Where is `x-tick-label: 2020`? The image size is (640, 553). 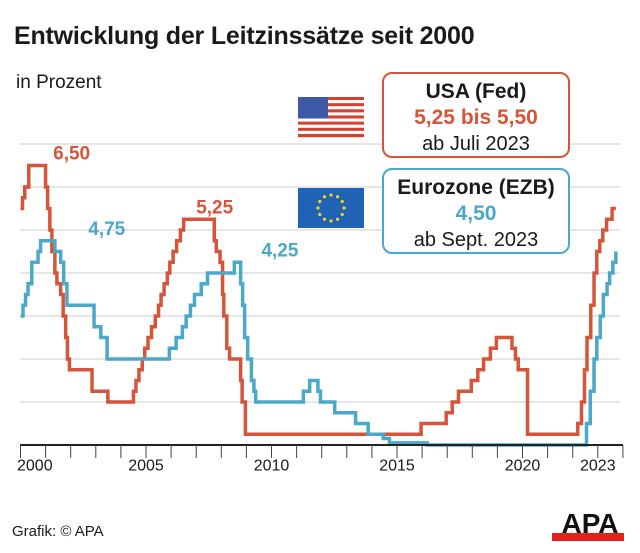 x-tick-label: 2020 is located at coordinates (523, 465).